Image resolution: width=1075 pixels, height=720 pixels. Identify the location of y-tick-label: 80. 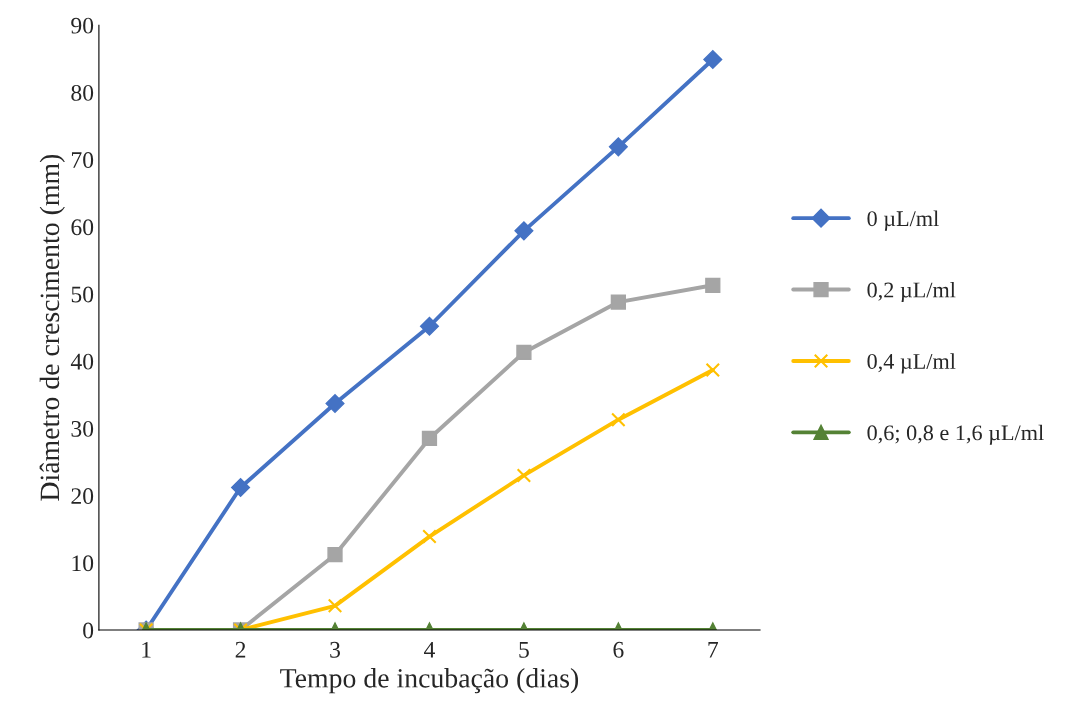
(82, 92).